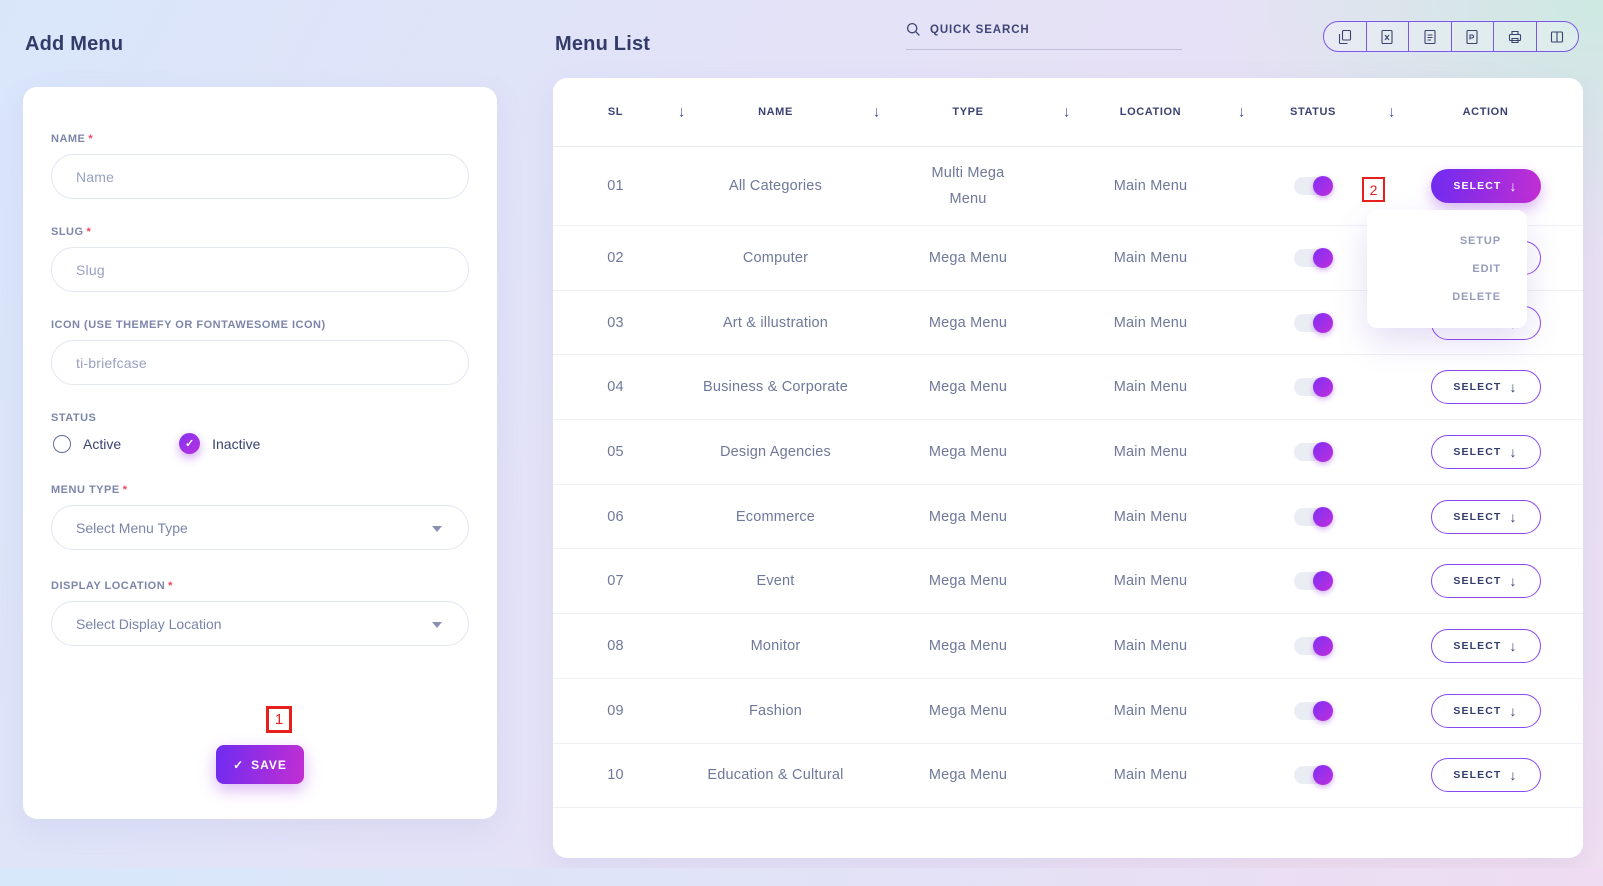 This screenshot has width=1603, height=886. Describe the element at coordinates (260, 362) in the screenshot. I see `icon-input` at that location.